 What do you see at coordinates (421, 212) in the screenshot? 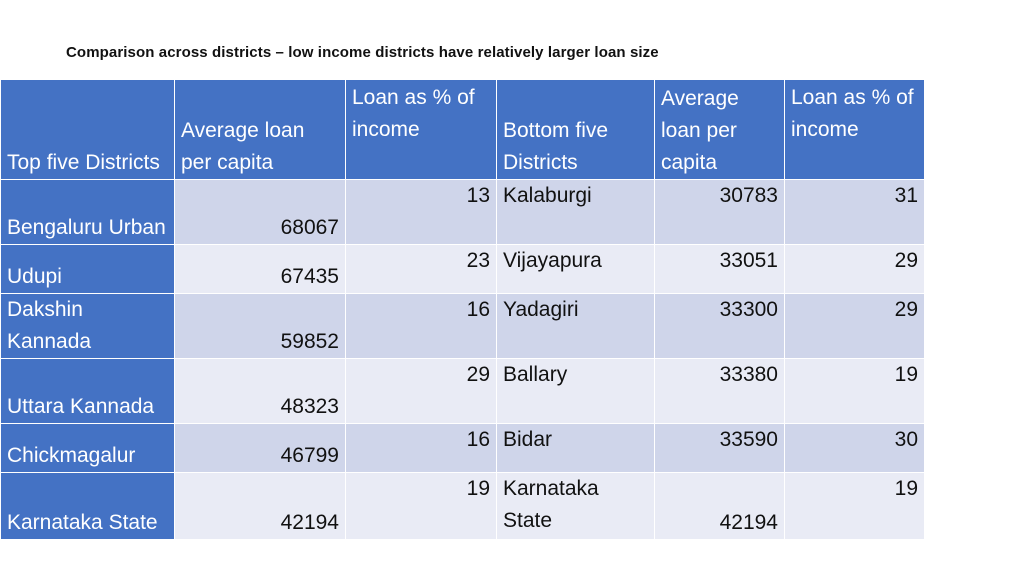
I see `top-loan-pct: 13` at bounding box center [421, 212].